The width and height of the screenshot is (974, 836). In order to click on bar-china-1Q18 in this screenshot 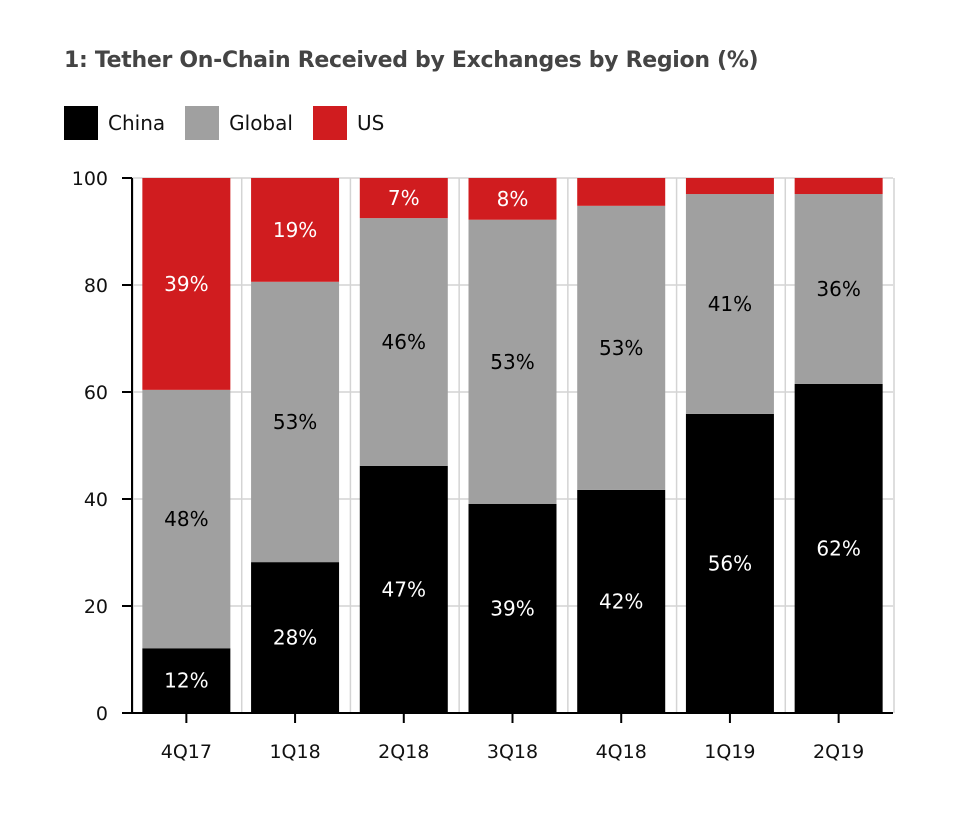, I will do `click(295, 637)`.